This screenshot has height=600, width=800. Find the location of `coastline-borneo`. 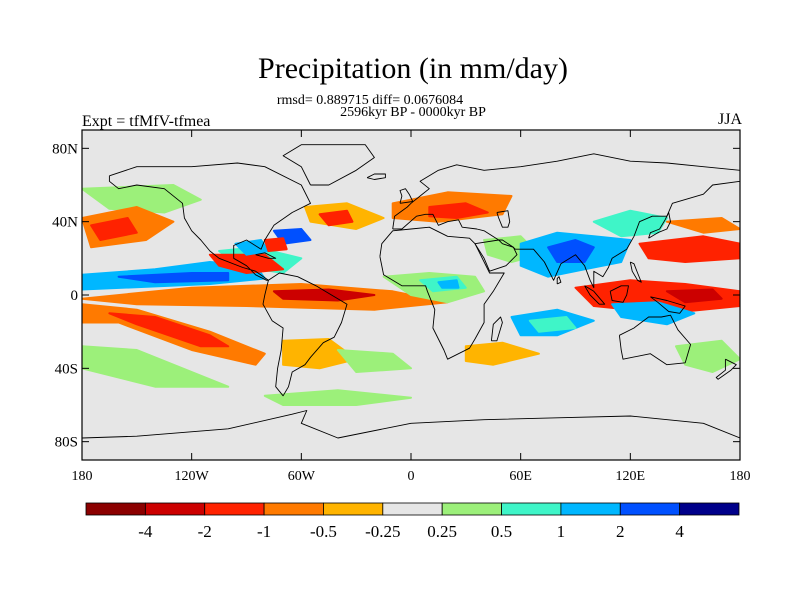

coastline-borneo is located at coordinates (619, 294).